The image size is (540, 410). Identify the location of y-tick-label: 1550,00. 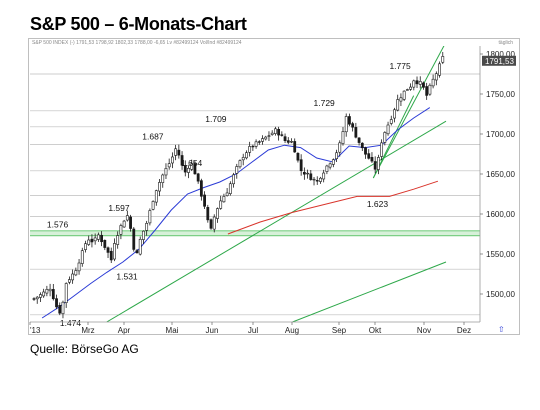
(500, 254).